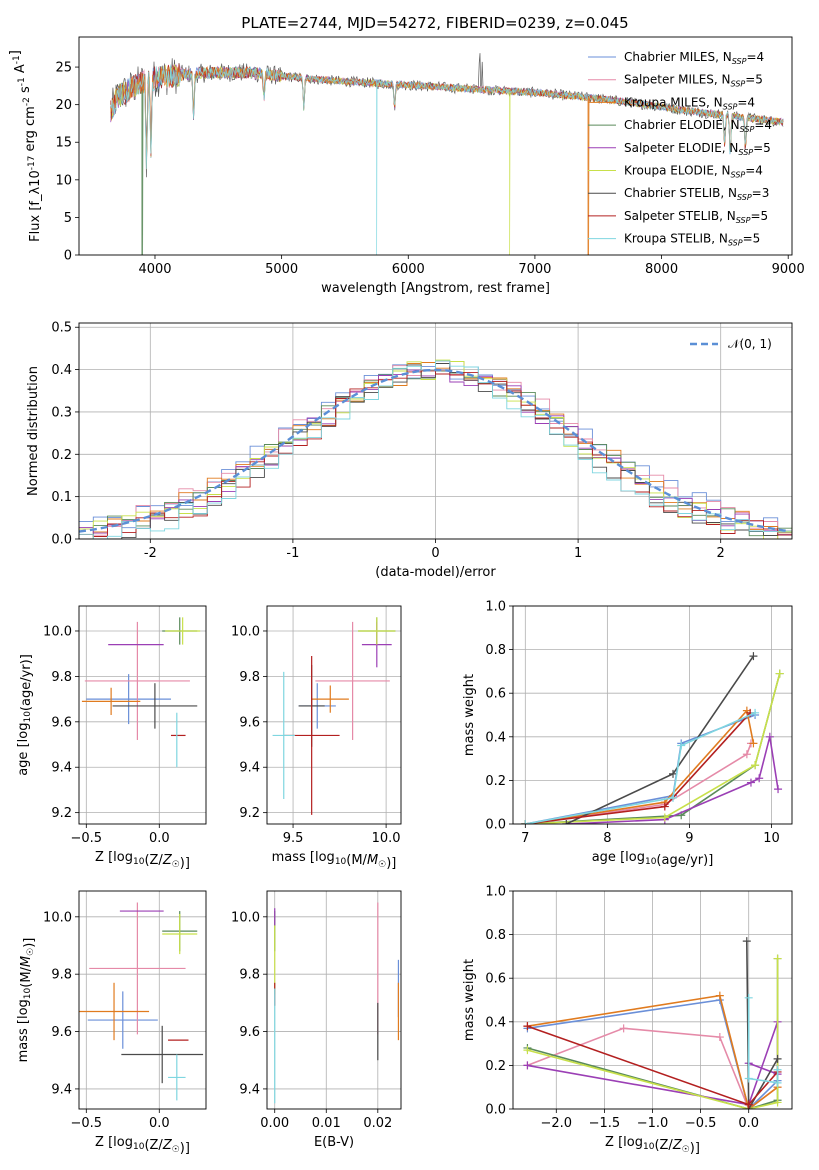 The width and height of the screenshot is (819, 1170). What do you see at coordinates (435, 572) in the screenshot?
I see `x-axis-label: (data-model)/error` at bounding box center [435, 572].